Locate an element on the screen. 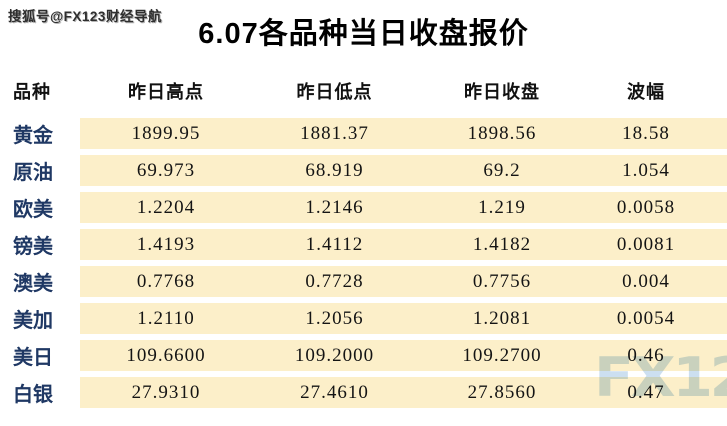  cell-prev-high: 109.6600 is located at coordinates (166, 355).